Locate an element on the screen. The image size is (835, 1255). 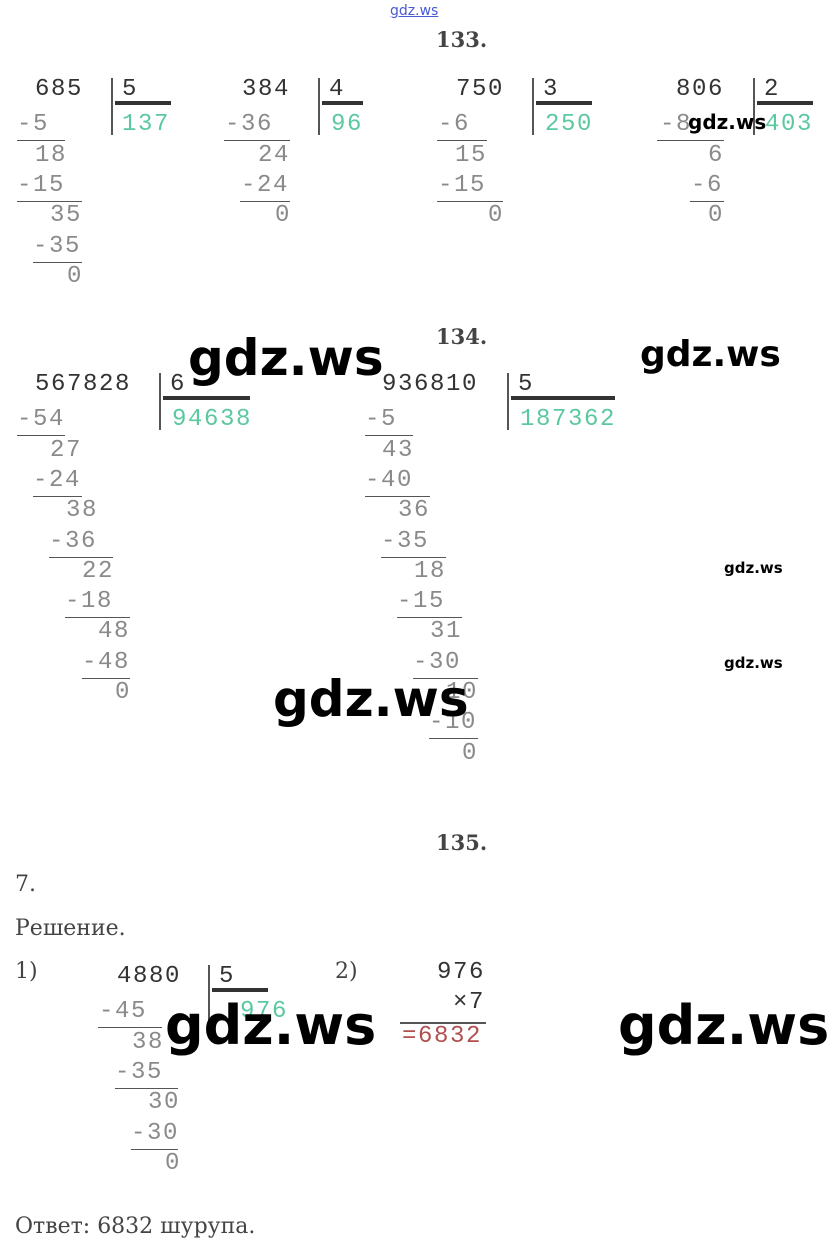
multiplication-result: =6832 is located at coordinates (442, 1036).